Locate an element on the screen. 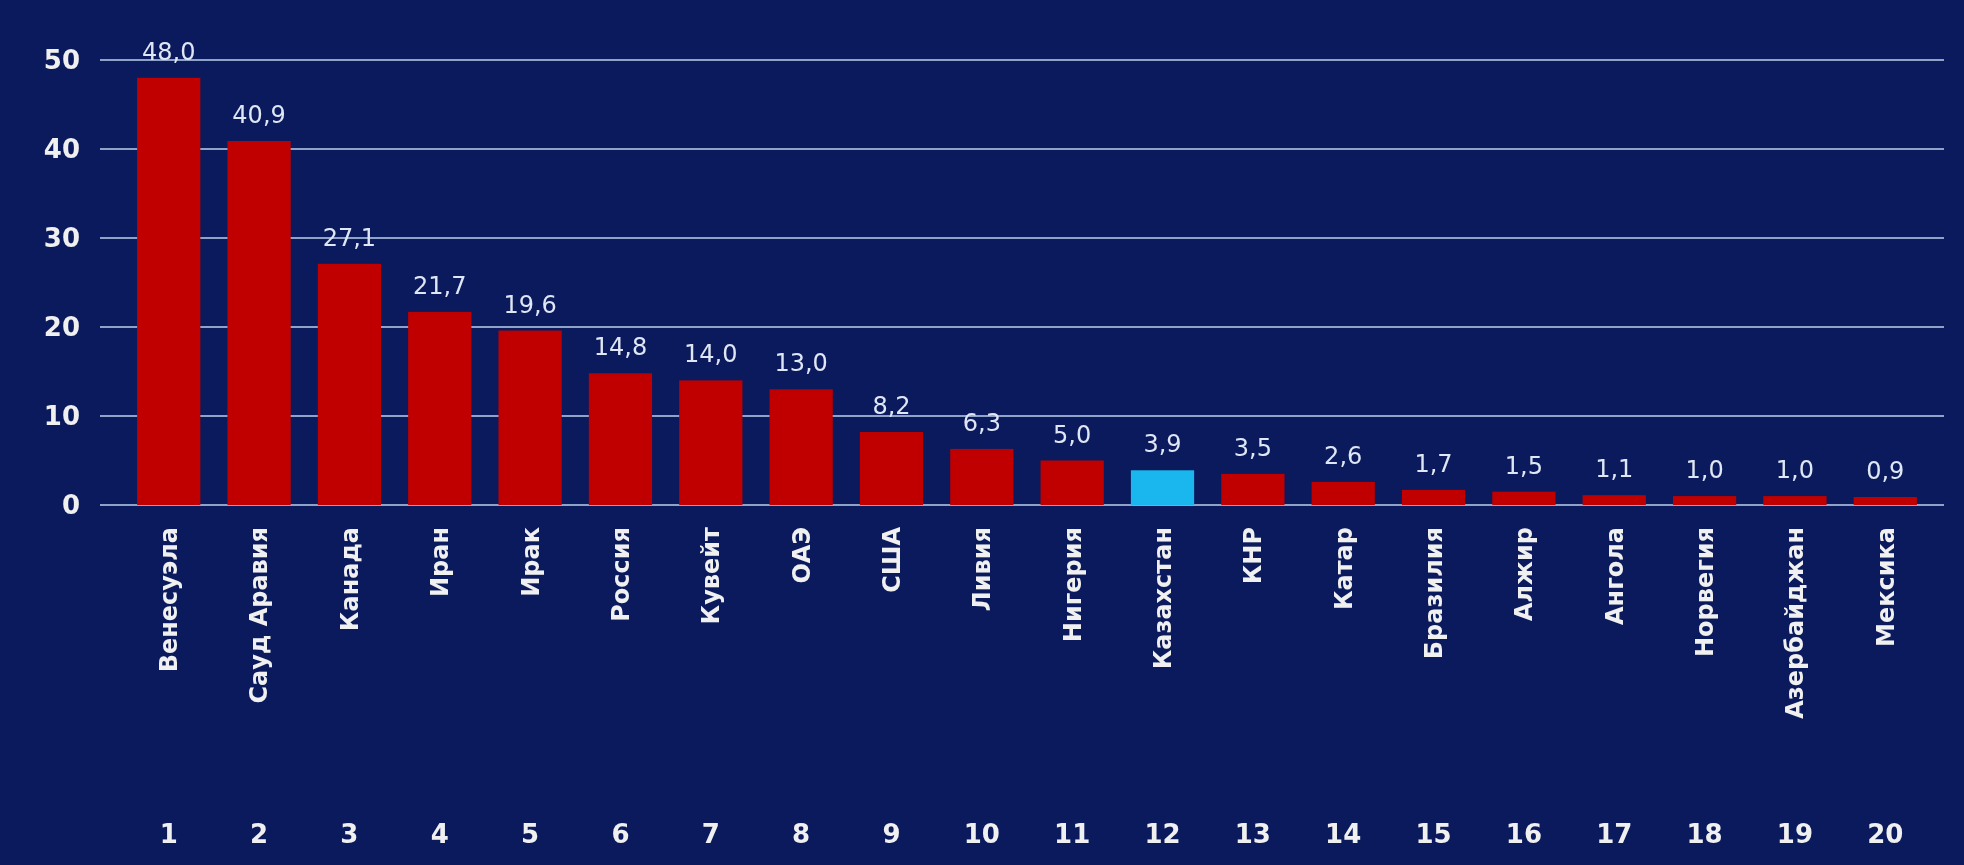 The width and height of the screenshot is (1964, 865). text: 2 is located at coordinates (259, 834).